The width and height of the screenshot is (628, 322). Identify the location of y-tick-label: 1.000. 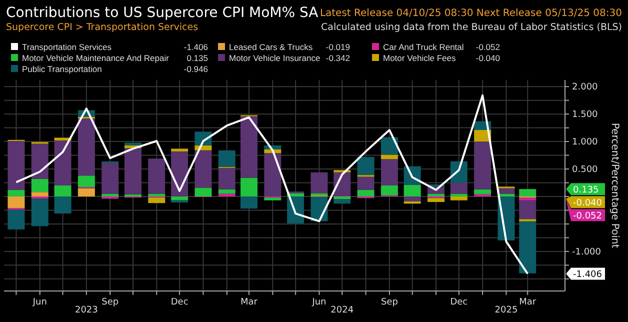
(585, 142).